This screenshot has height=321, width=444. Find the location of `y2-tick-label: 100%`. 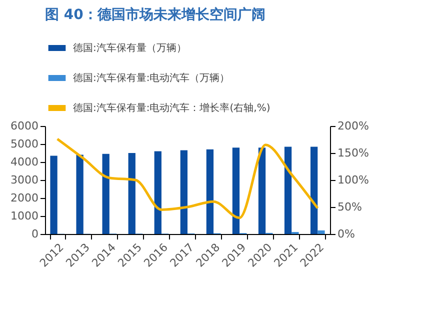

y2-tick-label: 100% is located at coordinates (353, 180).